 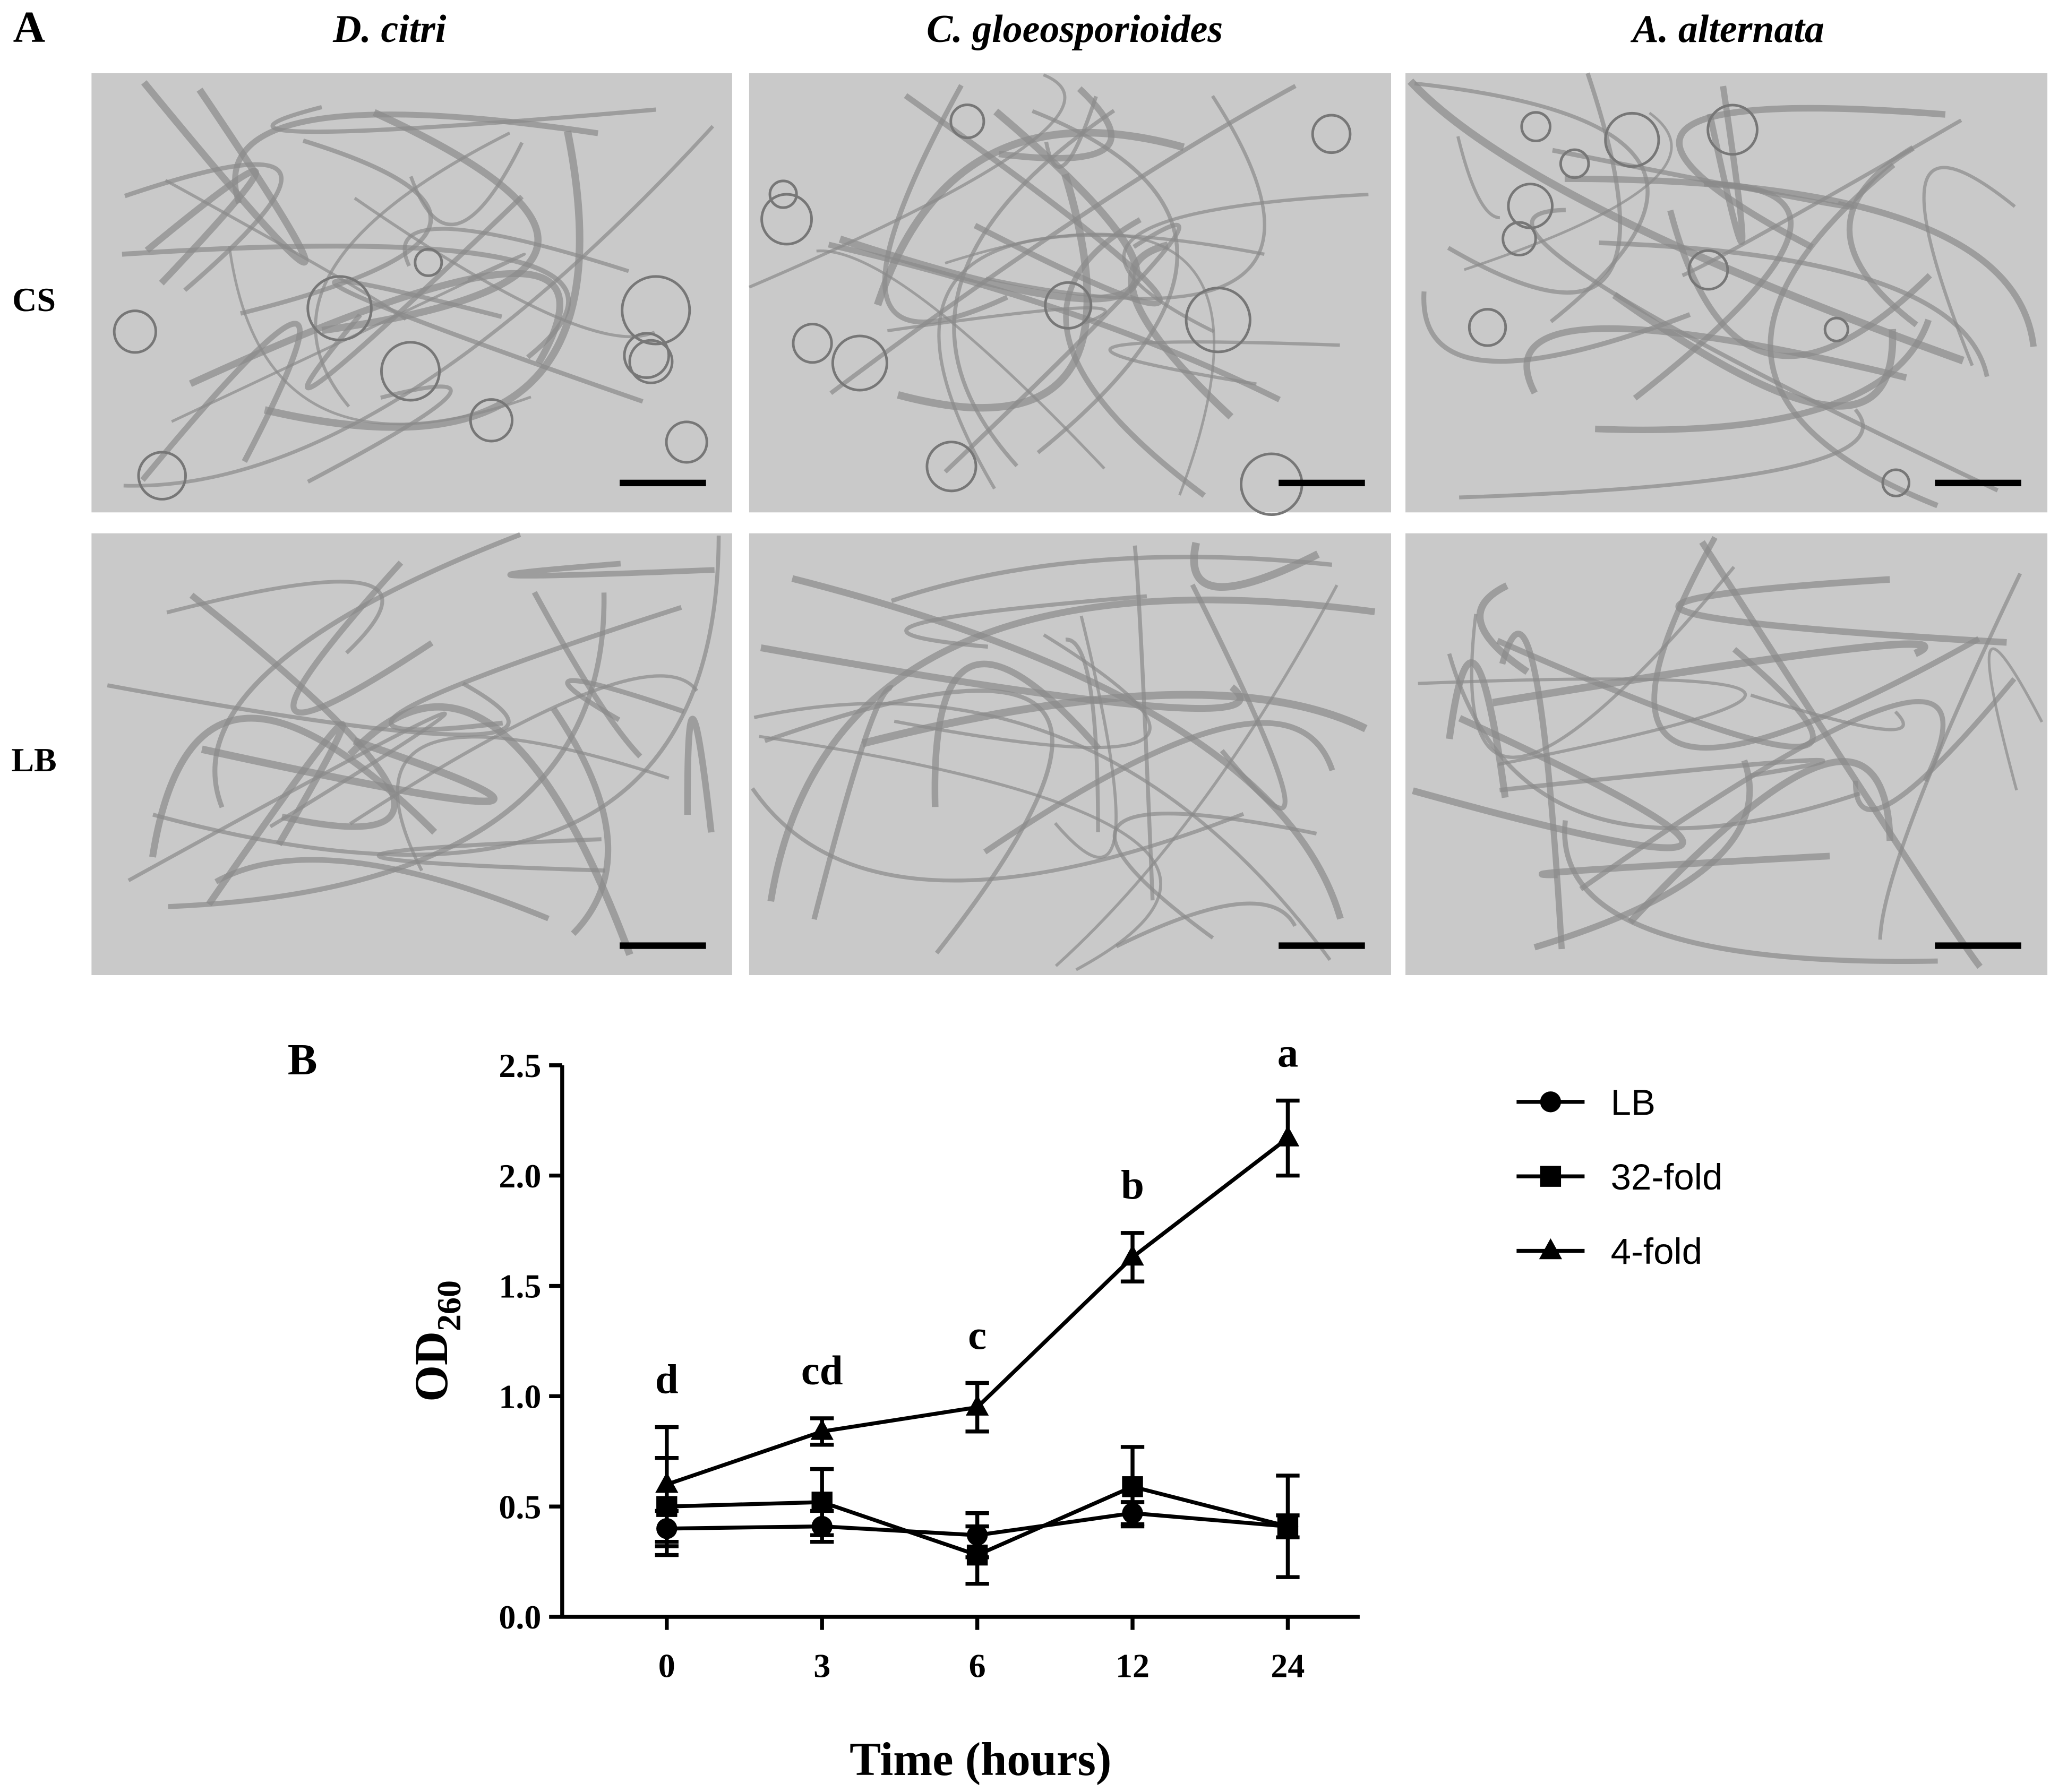 What do you see at coordinates (520, 1617) in the screenshot?
I see `y-tick-label: 0.0` at bounding box center [520, 1617].